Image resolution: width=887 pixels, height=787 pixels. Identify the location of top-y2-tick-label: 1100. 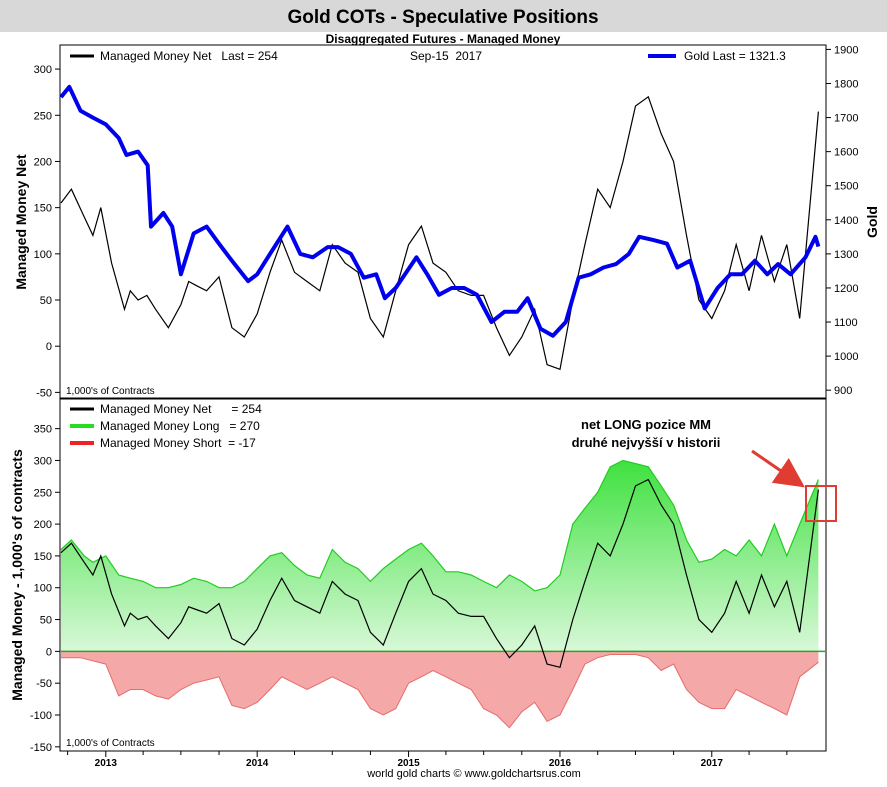
(846, 323).